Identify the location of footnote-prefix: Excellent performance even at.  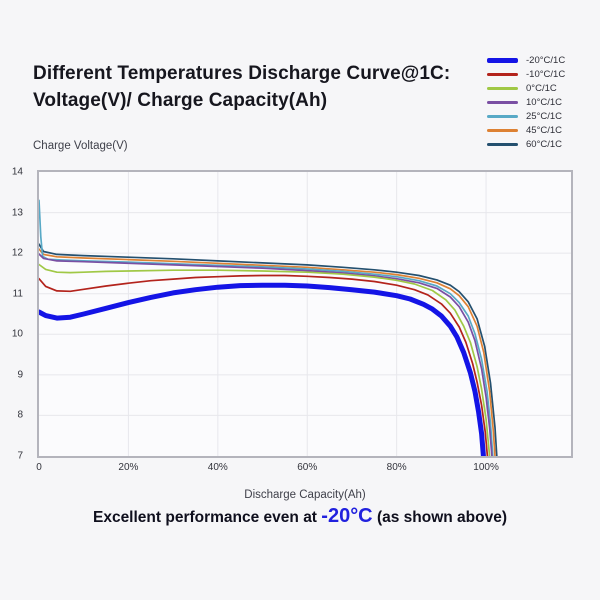
(207, 517).